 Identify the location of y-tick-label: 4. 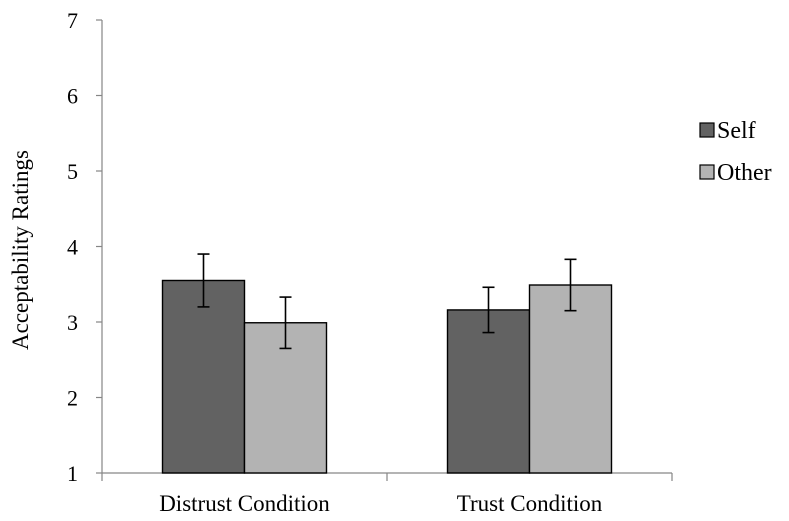
(72, 247).